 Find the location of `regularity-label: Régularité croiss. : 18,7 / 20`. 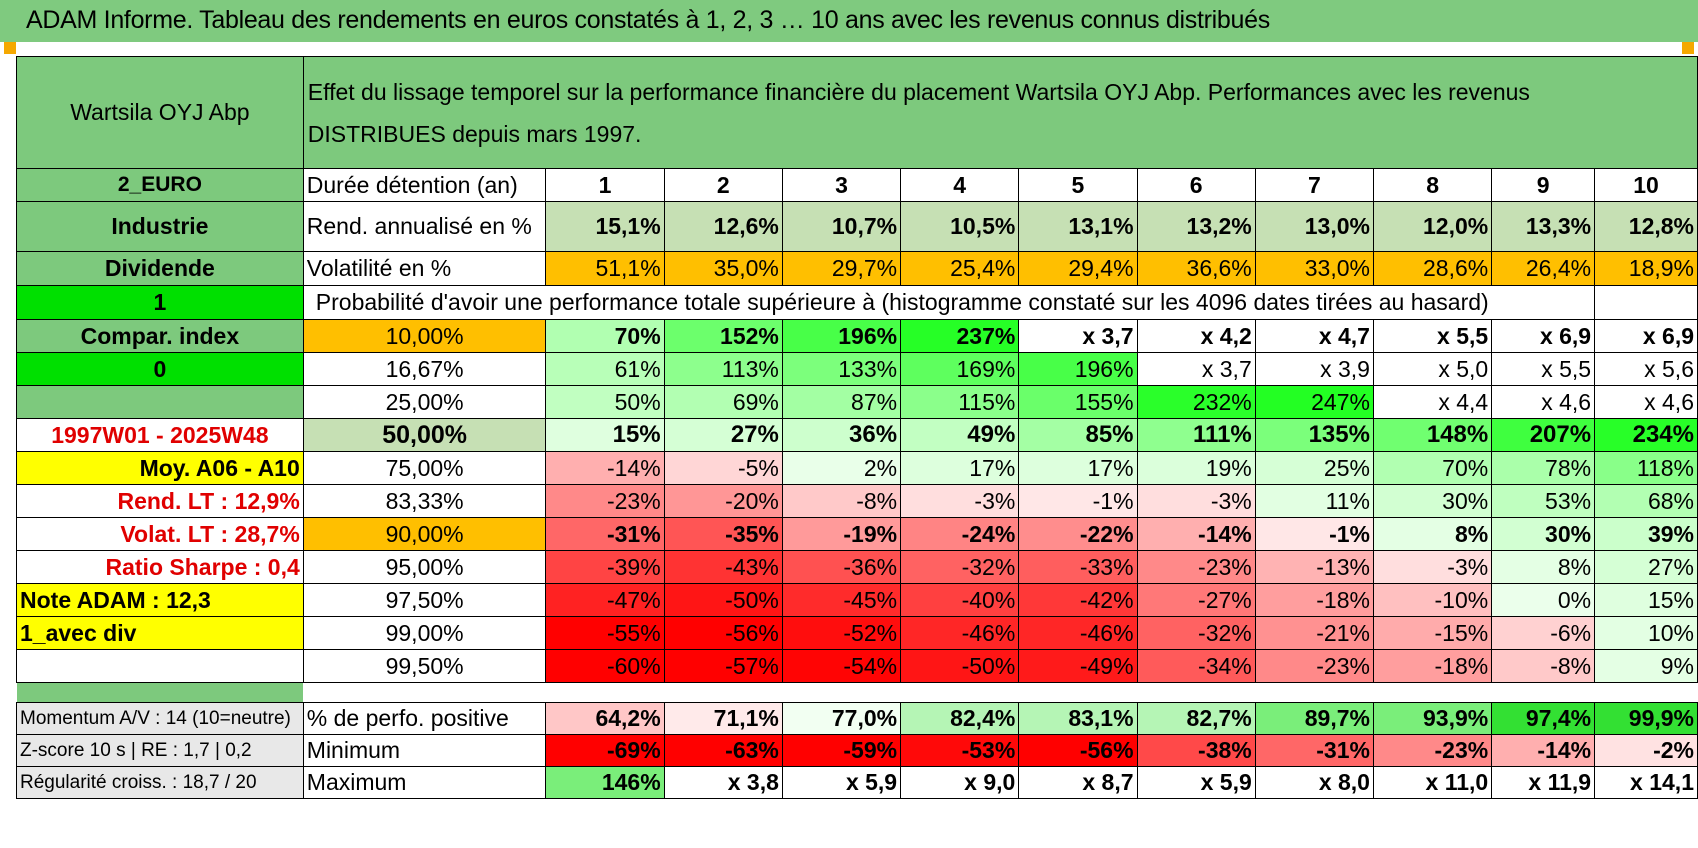

regularity-label: Régularité croiss. : 18,7 / 20 is located at coordinates (160, 782).